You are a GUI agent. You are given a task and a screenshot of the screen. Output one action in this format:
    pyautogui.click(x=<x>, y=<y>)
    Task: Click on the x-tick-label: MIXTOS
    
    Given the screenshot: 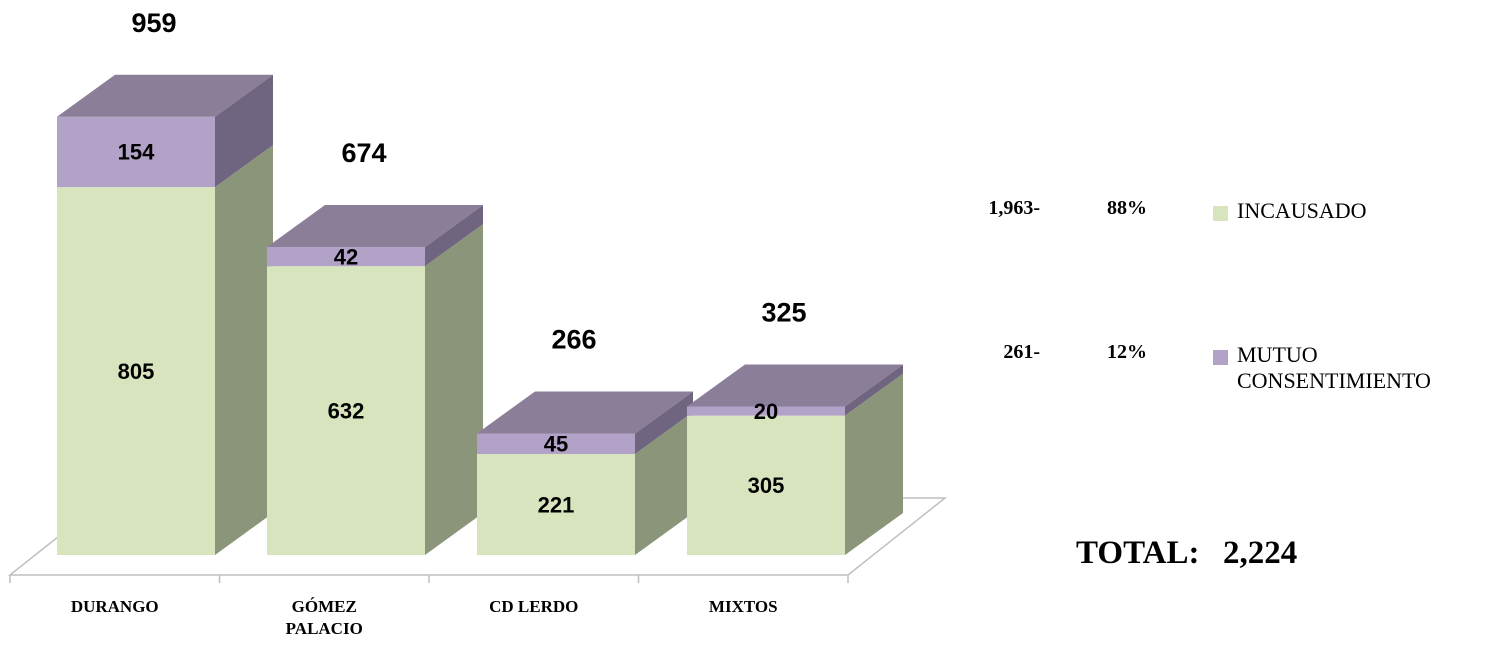 What is the action you would take?
    pyautogui.click(x=743, y=606)
    